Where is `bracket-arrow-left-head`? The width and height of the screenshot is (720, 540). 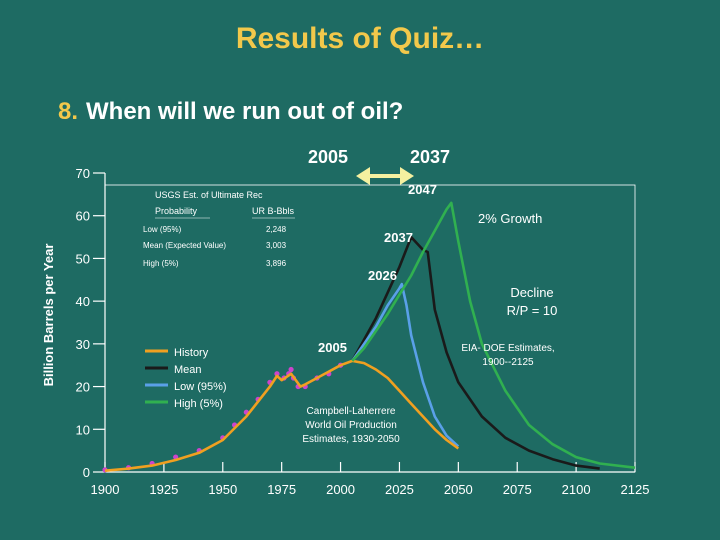 bracket-arrow-left-head is located at coordinates (363, 176).